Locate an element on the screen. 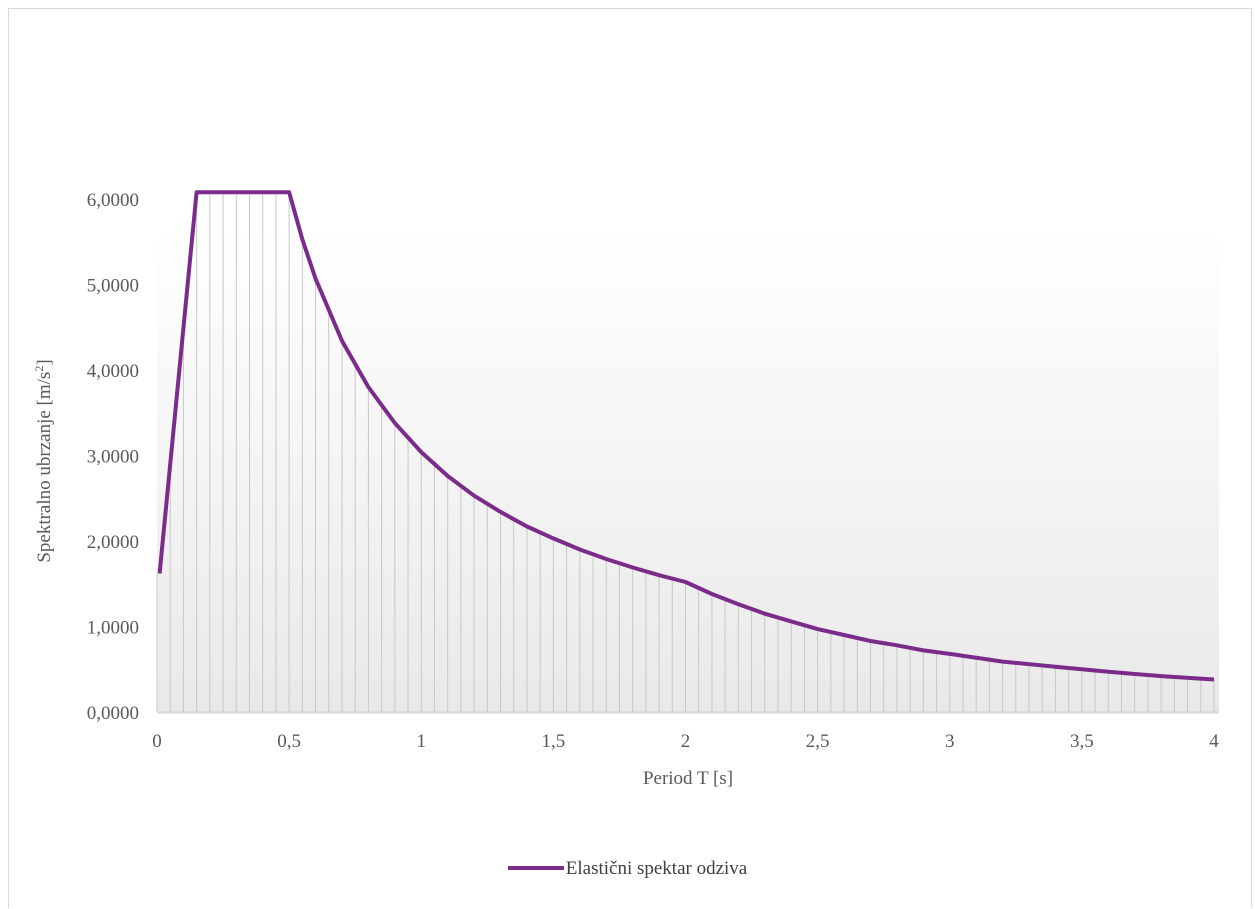 The image size is (1255, 909). y-tick-label: 3,0000 is located at coordinates (113, 457).